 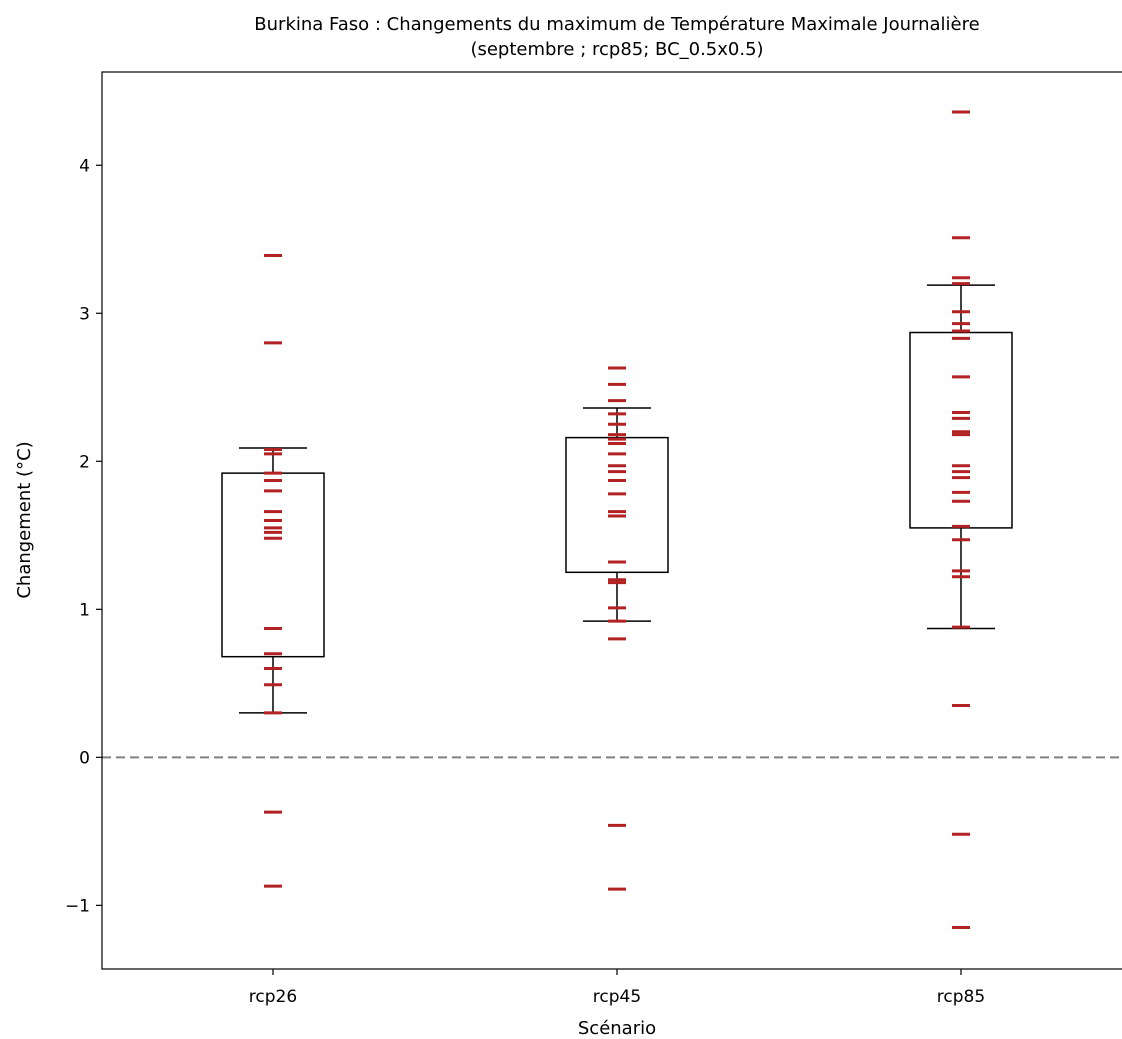 I want to click on y-axis: −1 0 1 2 3 4, so click(x=83, y=536).